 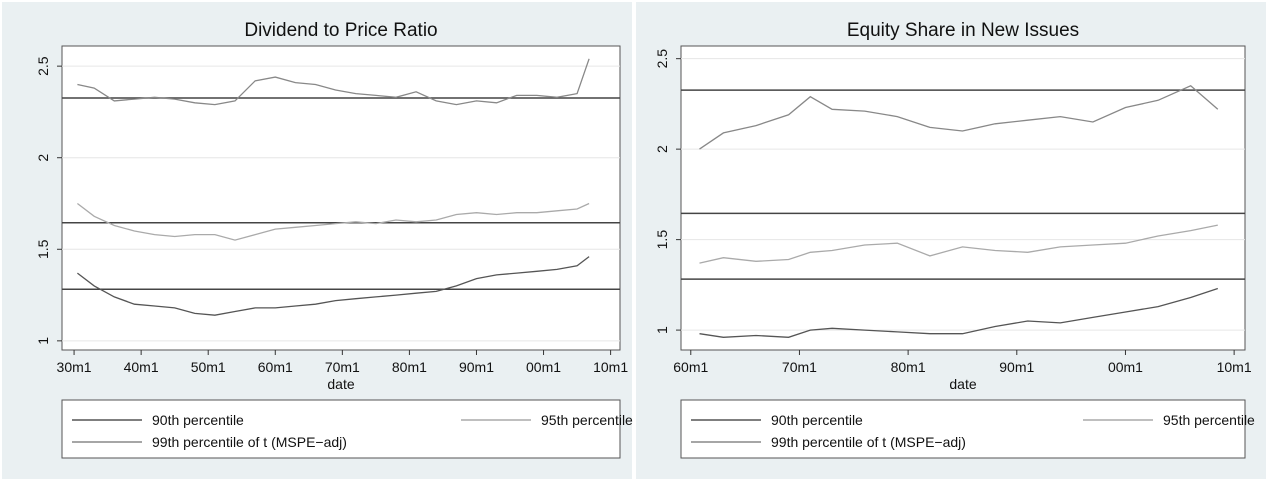 I want to click on chart-title: Equity Share in New Issues, so click(x=963, y=30).